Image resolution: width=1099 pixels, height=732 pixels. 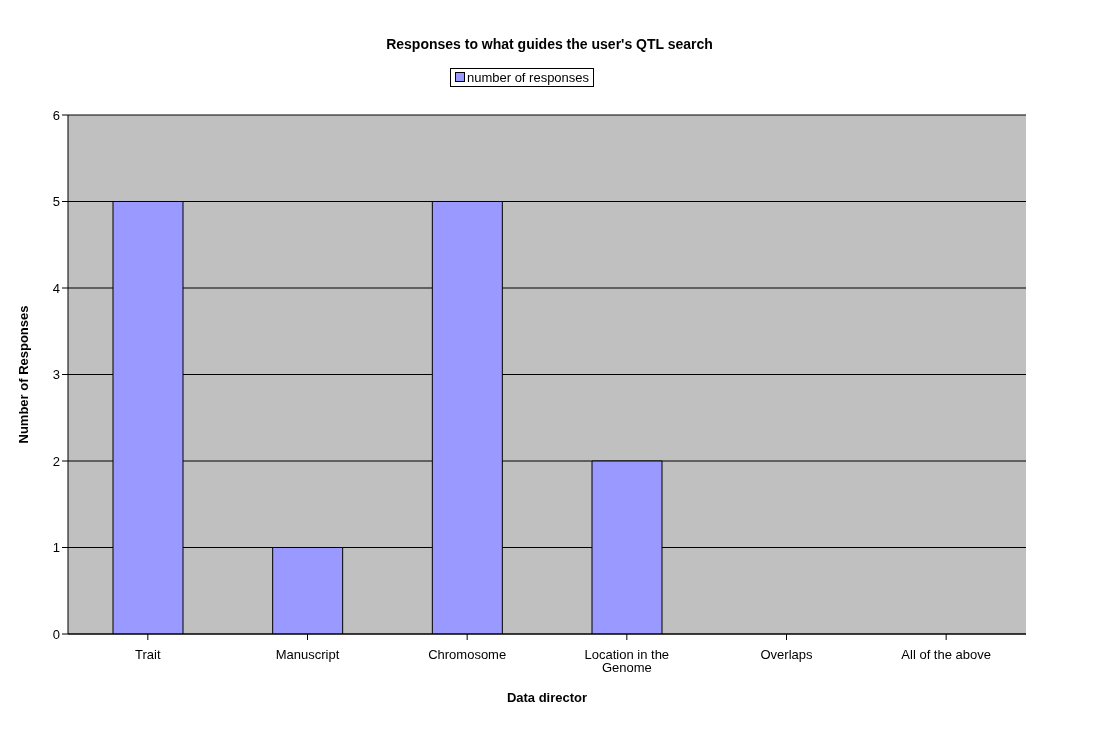 I want to click on chart-title: Responses to what guides the user's QTL search, so click(x=549, y=44).